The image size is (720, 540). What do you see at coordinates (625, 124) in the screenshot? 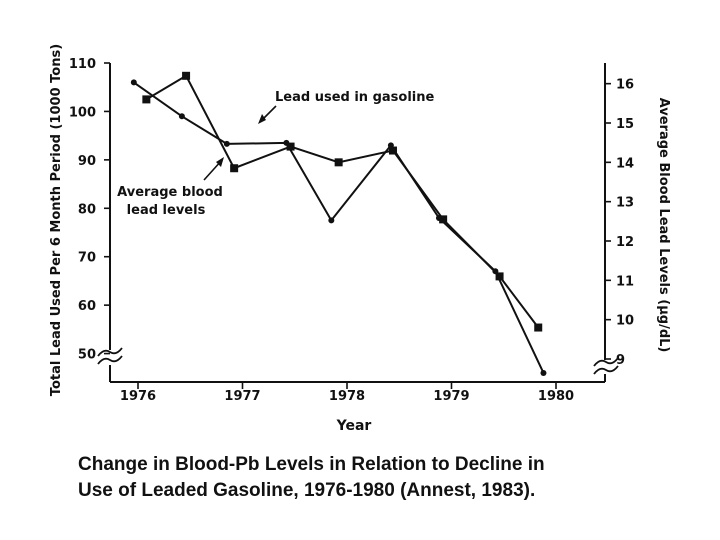
I see `y-right-tick-label: 15` at bounding box center [625, 124].